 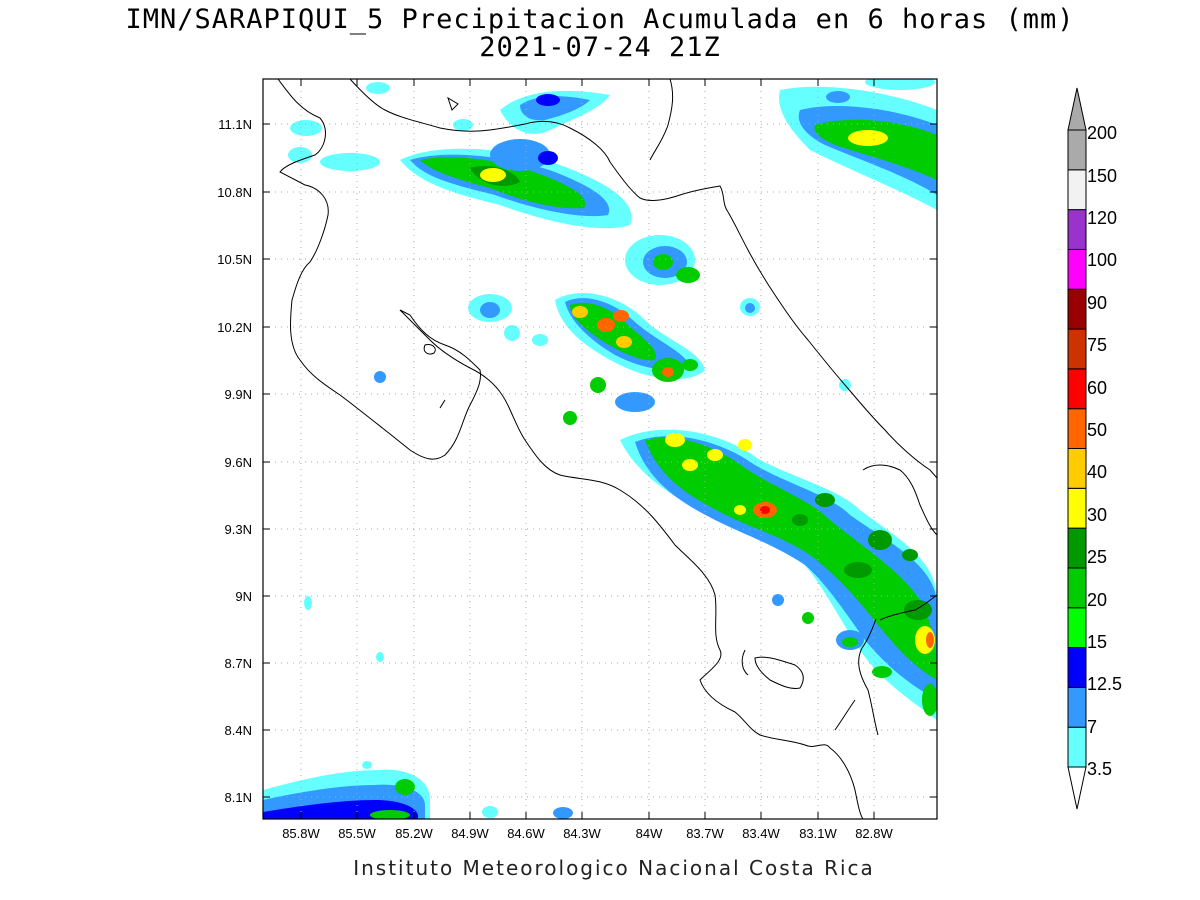 What do you see at coordinates (1102, 218) in the screenshot?
I see `colorbar-label: 120` at bounding box center [1102, 218].